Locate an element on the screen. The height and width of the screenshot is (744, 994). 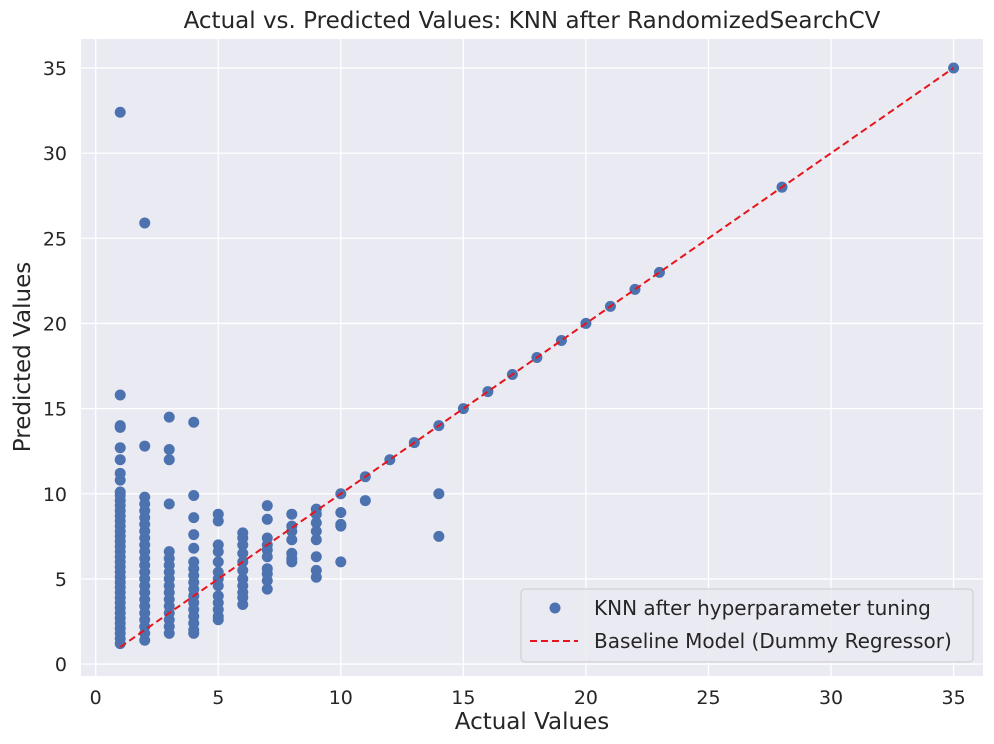
x-tick-label: 5 is located at coordinates (218, 698).